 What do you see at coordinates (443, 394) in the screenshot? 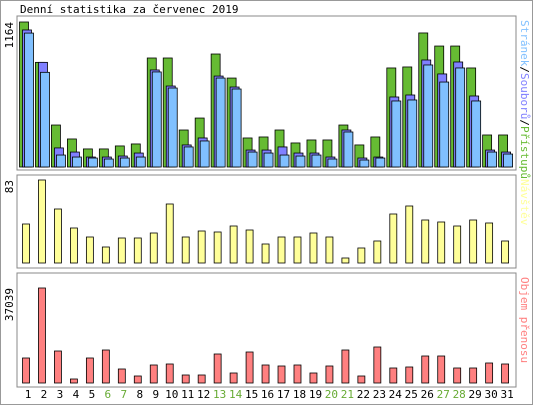
I see `x-tick-label: 27` at bounding box center [443, 394].